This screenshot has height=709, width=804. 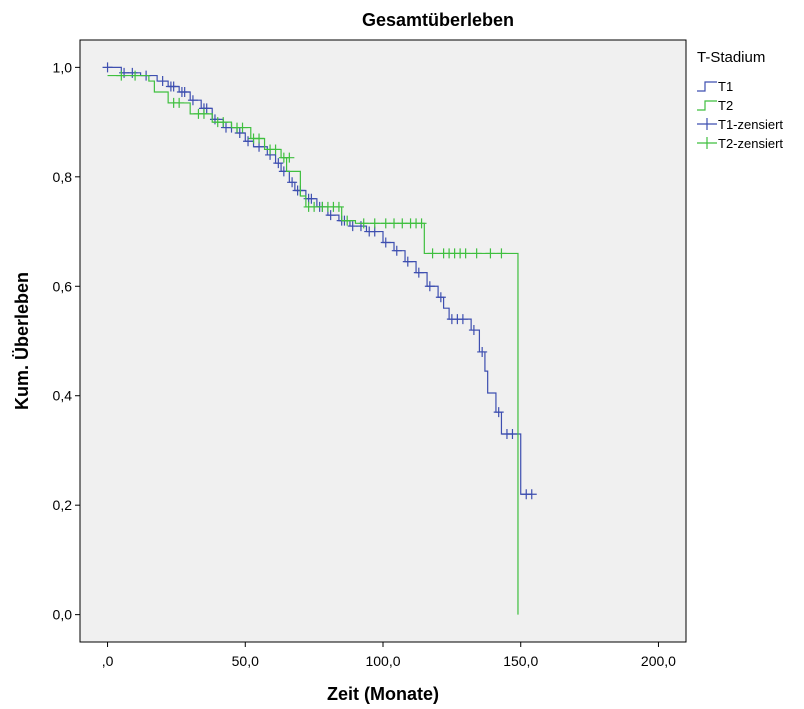 I want to click on y-tick-label: 0,8, so click(x=63, y=177).